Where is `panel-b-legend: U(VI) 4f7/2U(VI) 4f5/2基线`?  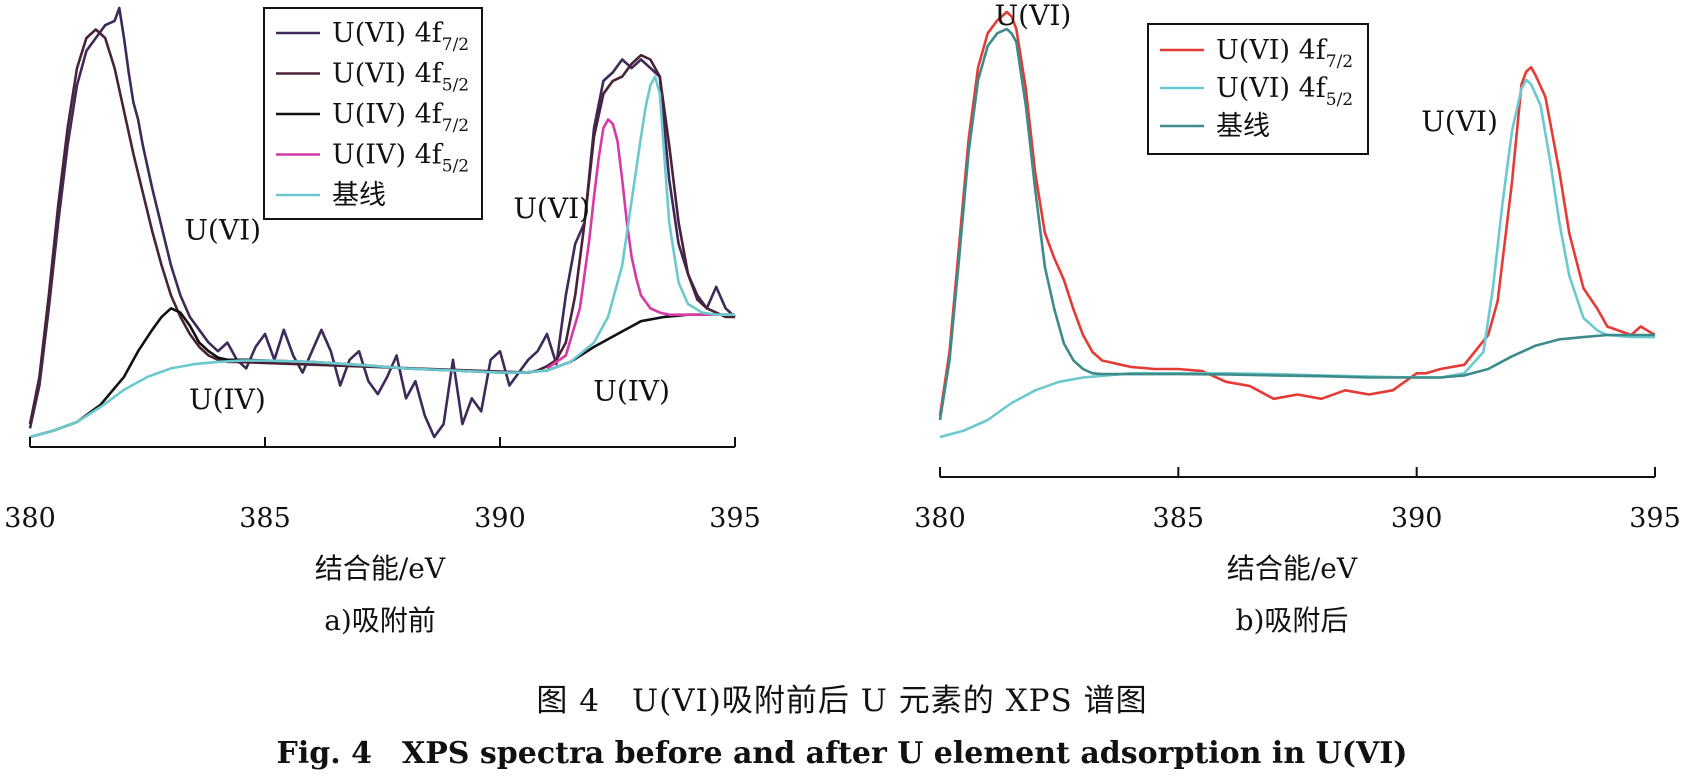
panel-b-legend: U(VI) 4f7/2U(VI) 4f5/2基线 is located at coordinates (1258, 89).